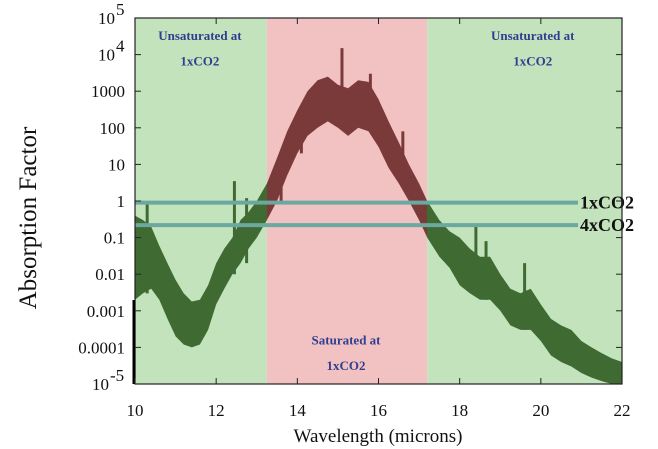 Image resolution: width=658 pixels, height=449 pixels. Describe the element at coordinates (200, 35) in the screenshot. I see `region-label-0-0: Unsaturated at` at that location.